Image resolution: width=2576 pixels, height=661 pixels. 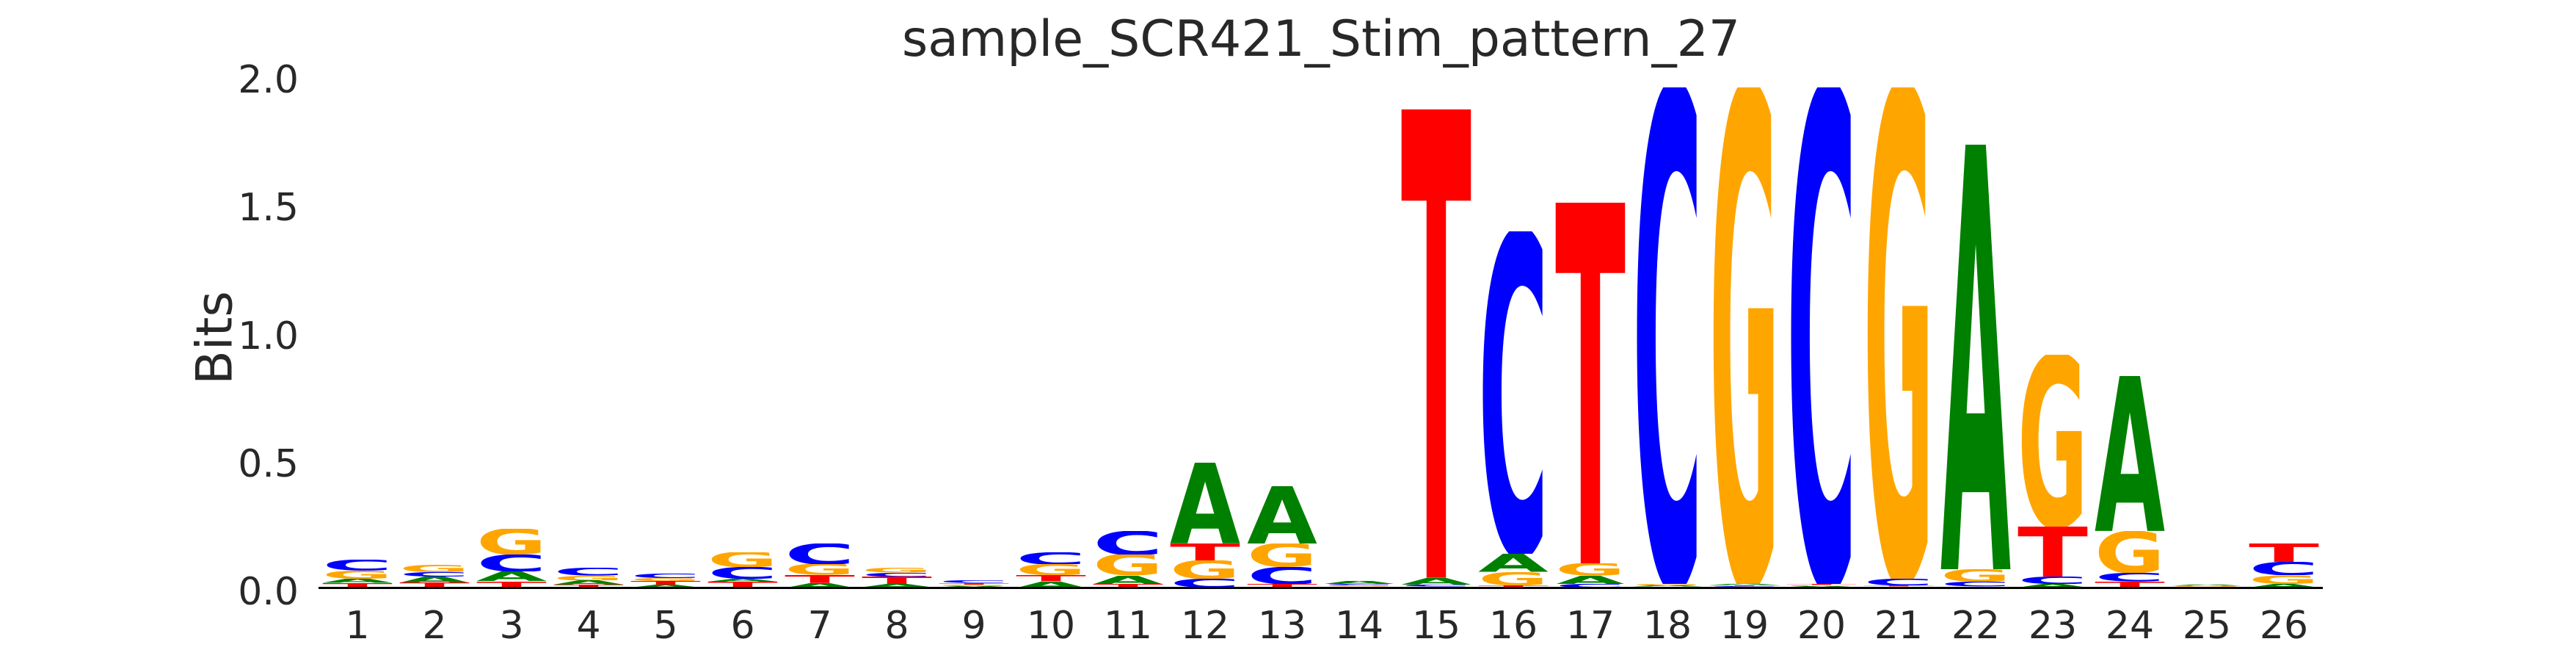 What do you see at coordinates (2284, 626) in the screenshot?
I see `x-tick-label: 26` at bounding box center [2284, 626].